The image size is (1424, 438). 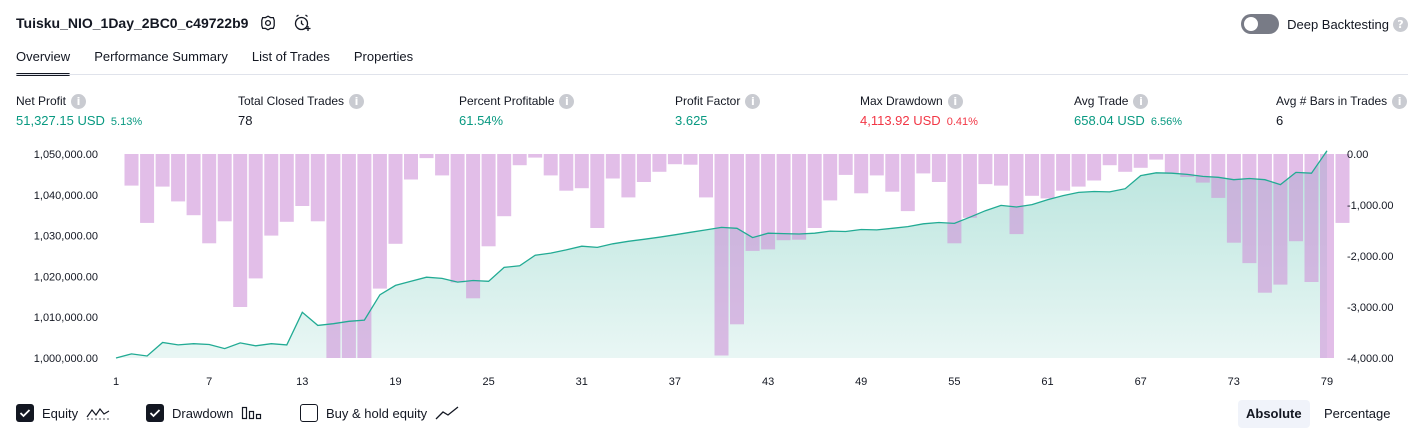 What do you see at coordinates (708, 101) in the screenshot?
I see `stat-label: Profit Factor` at bounding box center [708, 101].